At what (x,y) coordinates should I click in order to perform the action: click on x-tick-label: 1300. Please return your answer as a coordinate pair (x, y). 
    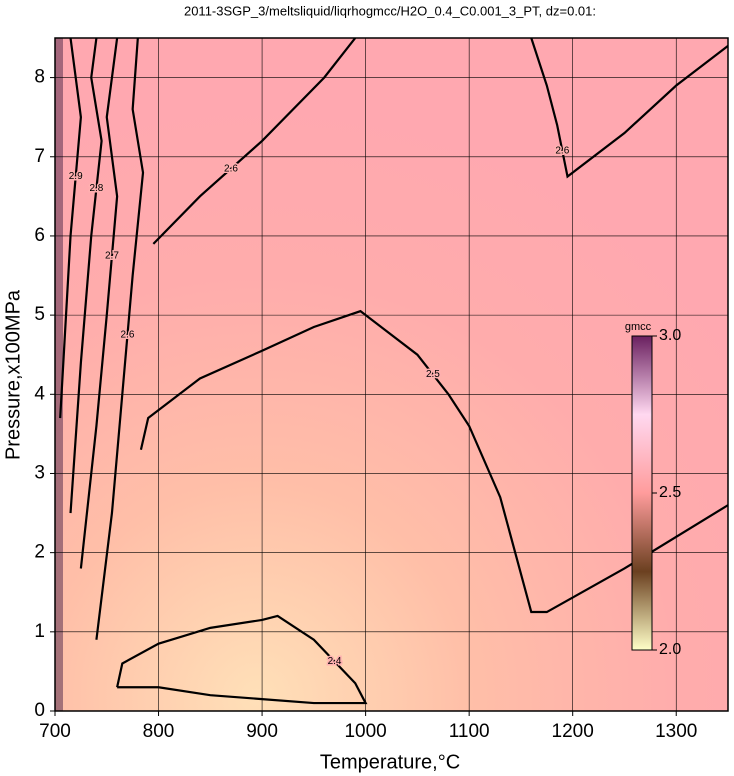
    Looking at the image, I should click on (676, 731).